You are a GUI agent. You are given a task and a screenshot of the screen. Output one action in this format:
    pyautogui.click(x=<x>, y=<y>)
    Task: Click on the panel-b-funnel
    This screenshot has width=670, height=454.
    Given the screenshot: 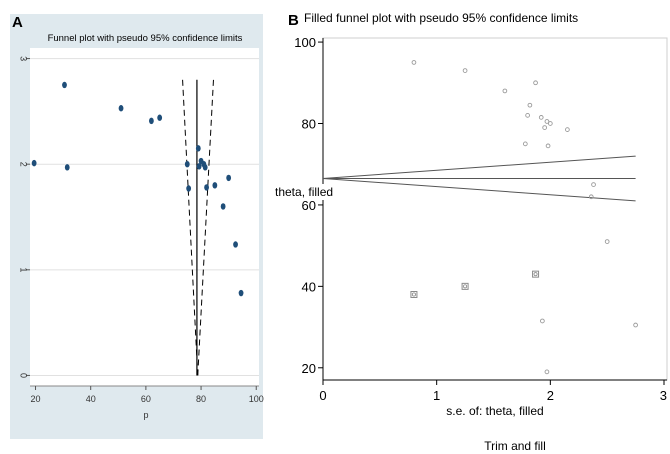 What is the action you would take?
    pyautogui.click(x=479, y=178)
    